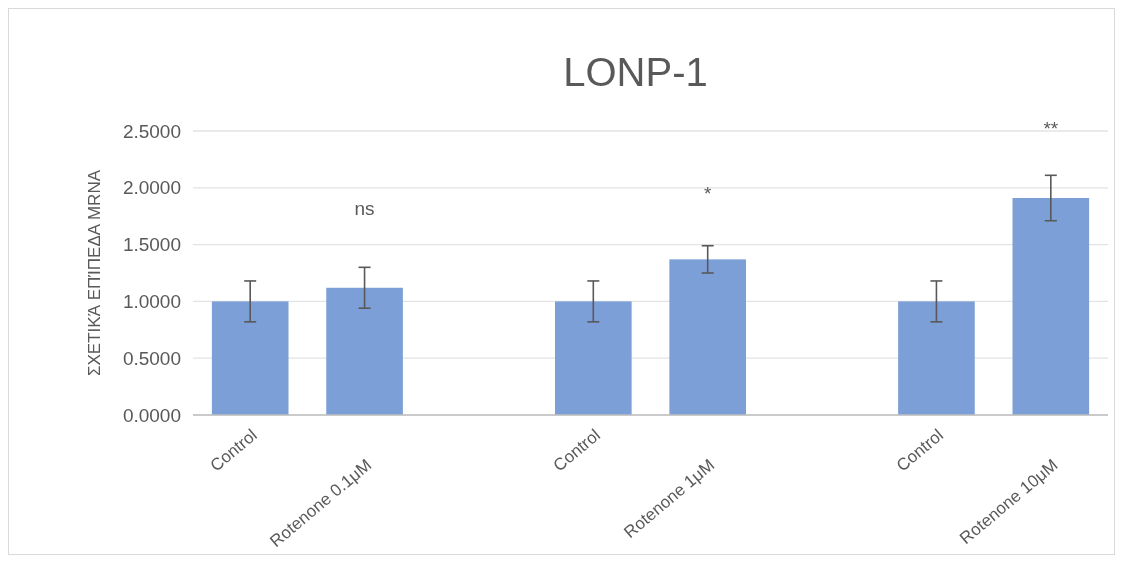 This screenshot has width=1123, height=563. I want to click on y-tick-label: 0.5000, so click(151, 358).